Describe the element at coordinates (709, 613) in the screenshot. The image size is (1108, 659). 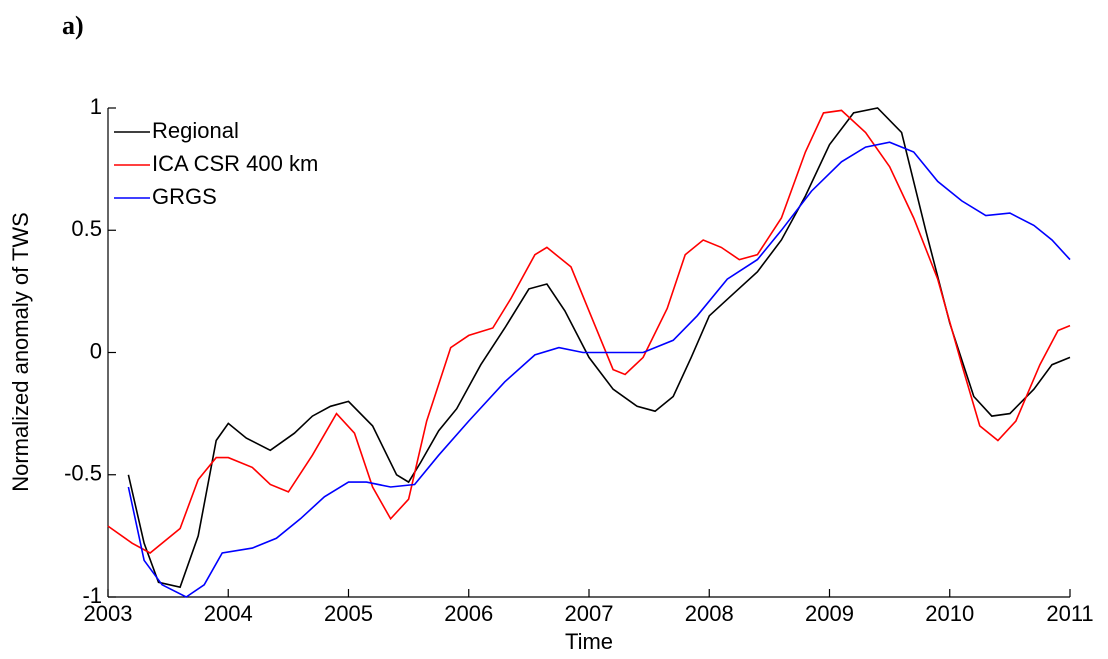
I see `x-tick-label: 2008` at that location.